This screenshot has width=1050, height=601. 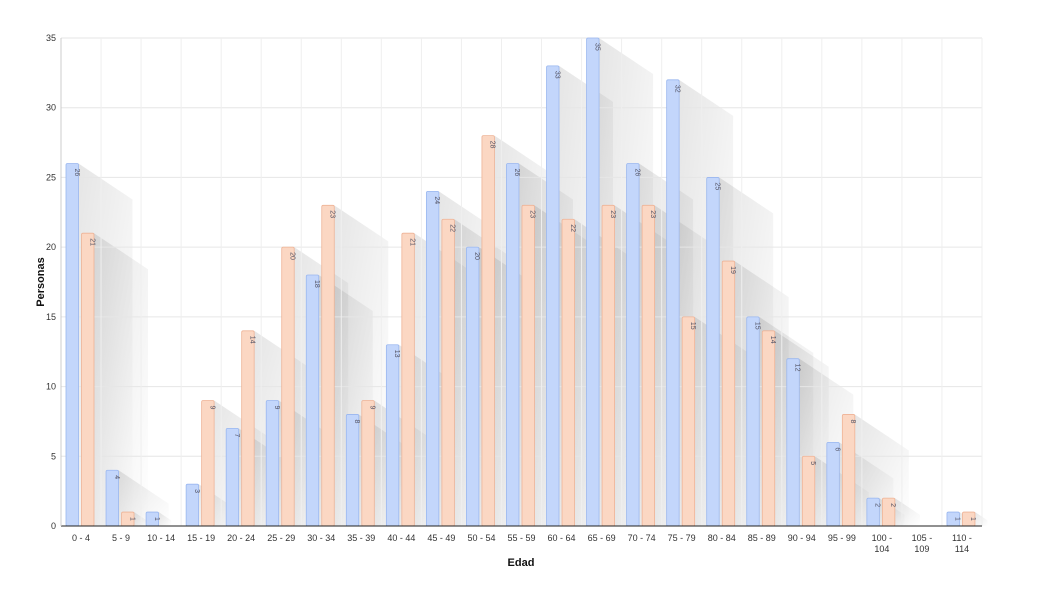 I want to click on x-tick-label: 45 - 49, so click(x=441, y=538).